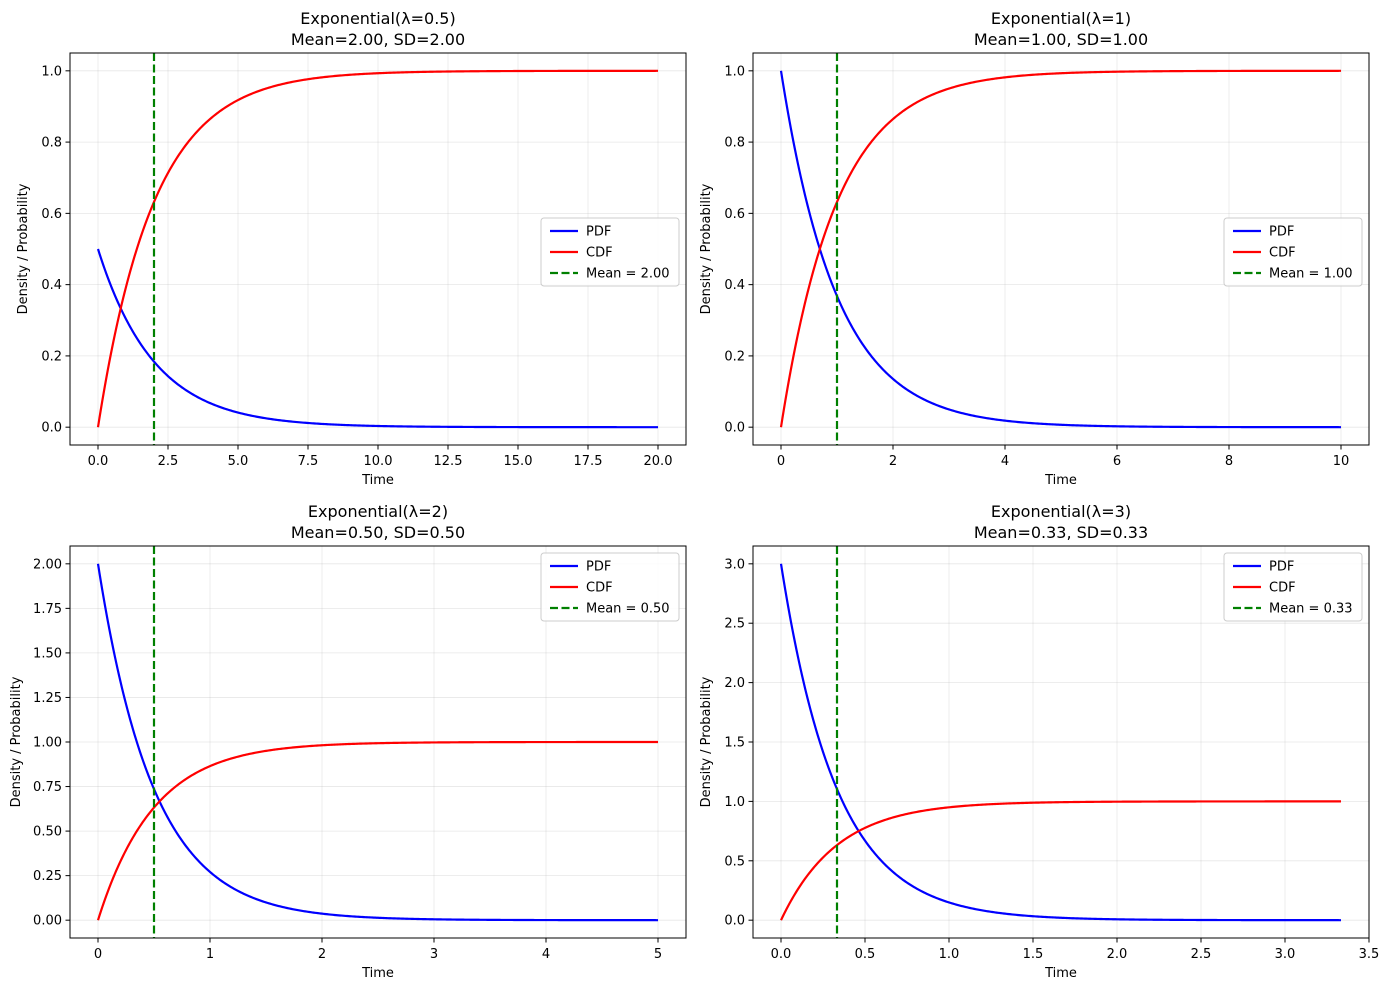  I want to click on y-tick-label: 3.0, so click(734, 564).